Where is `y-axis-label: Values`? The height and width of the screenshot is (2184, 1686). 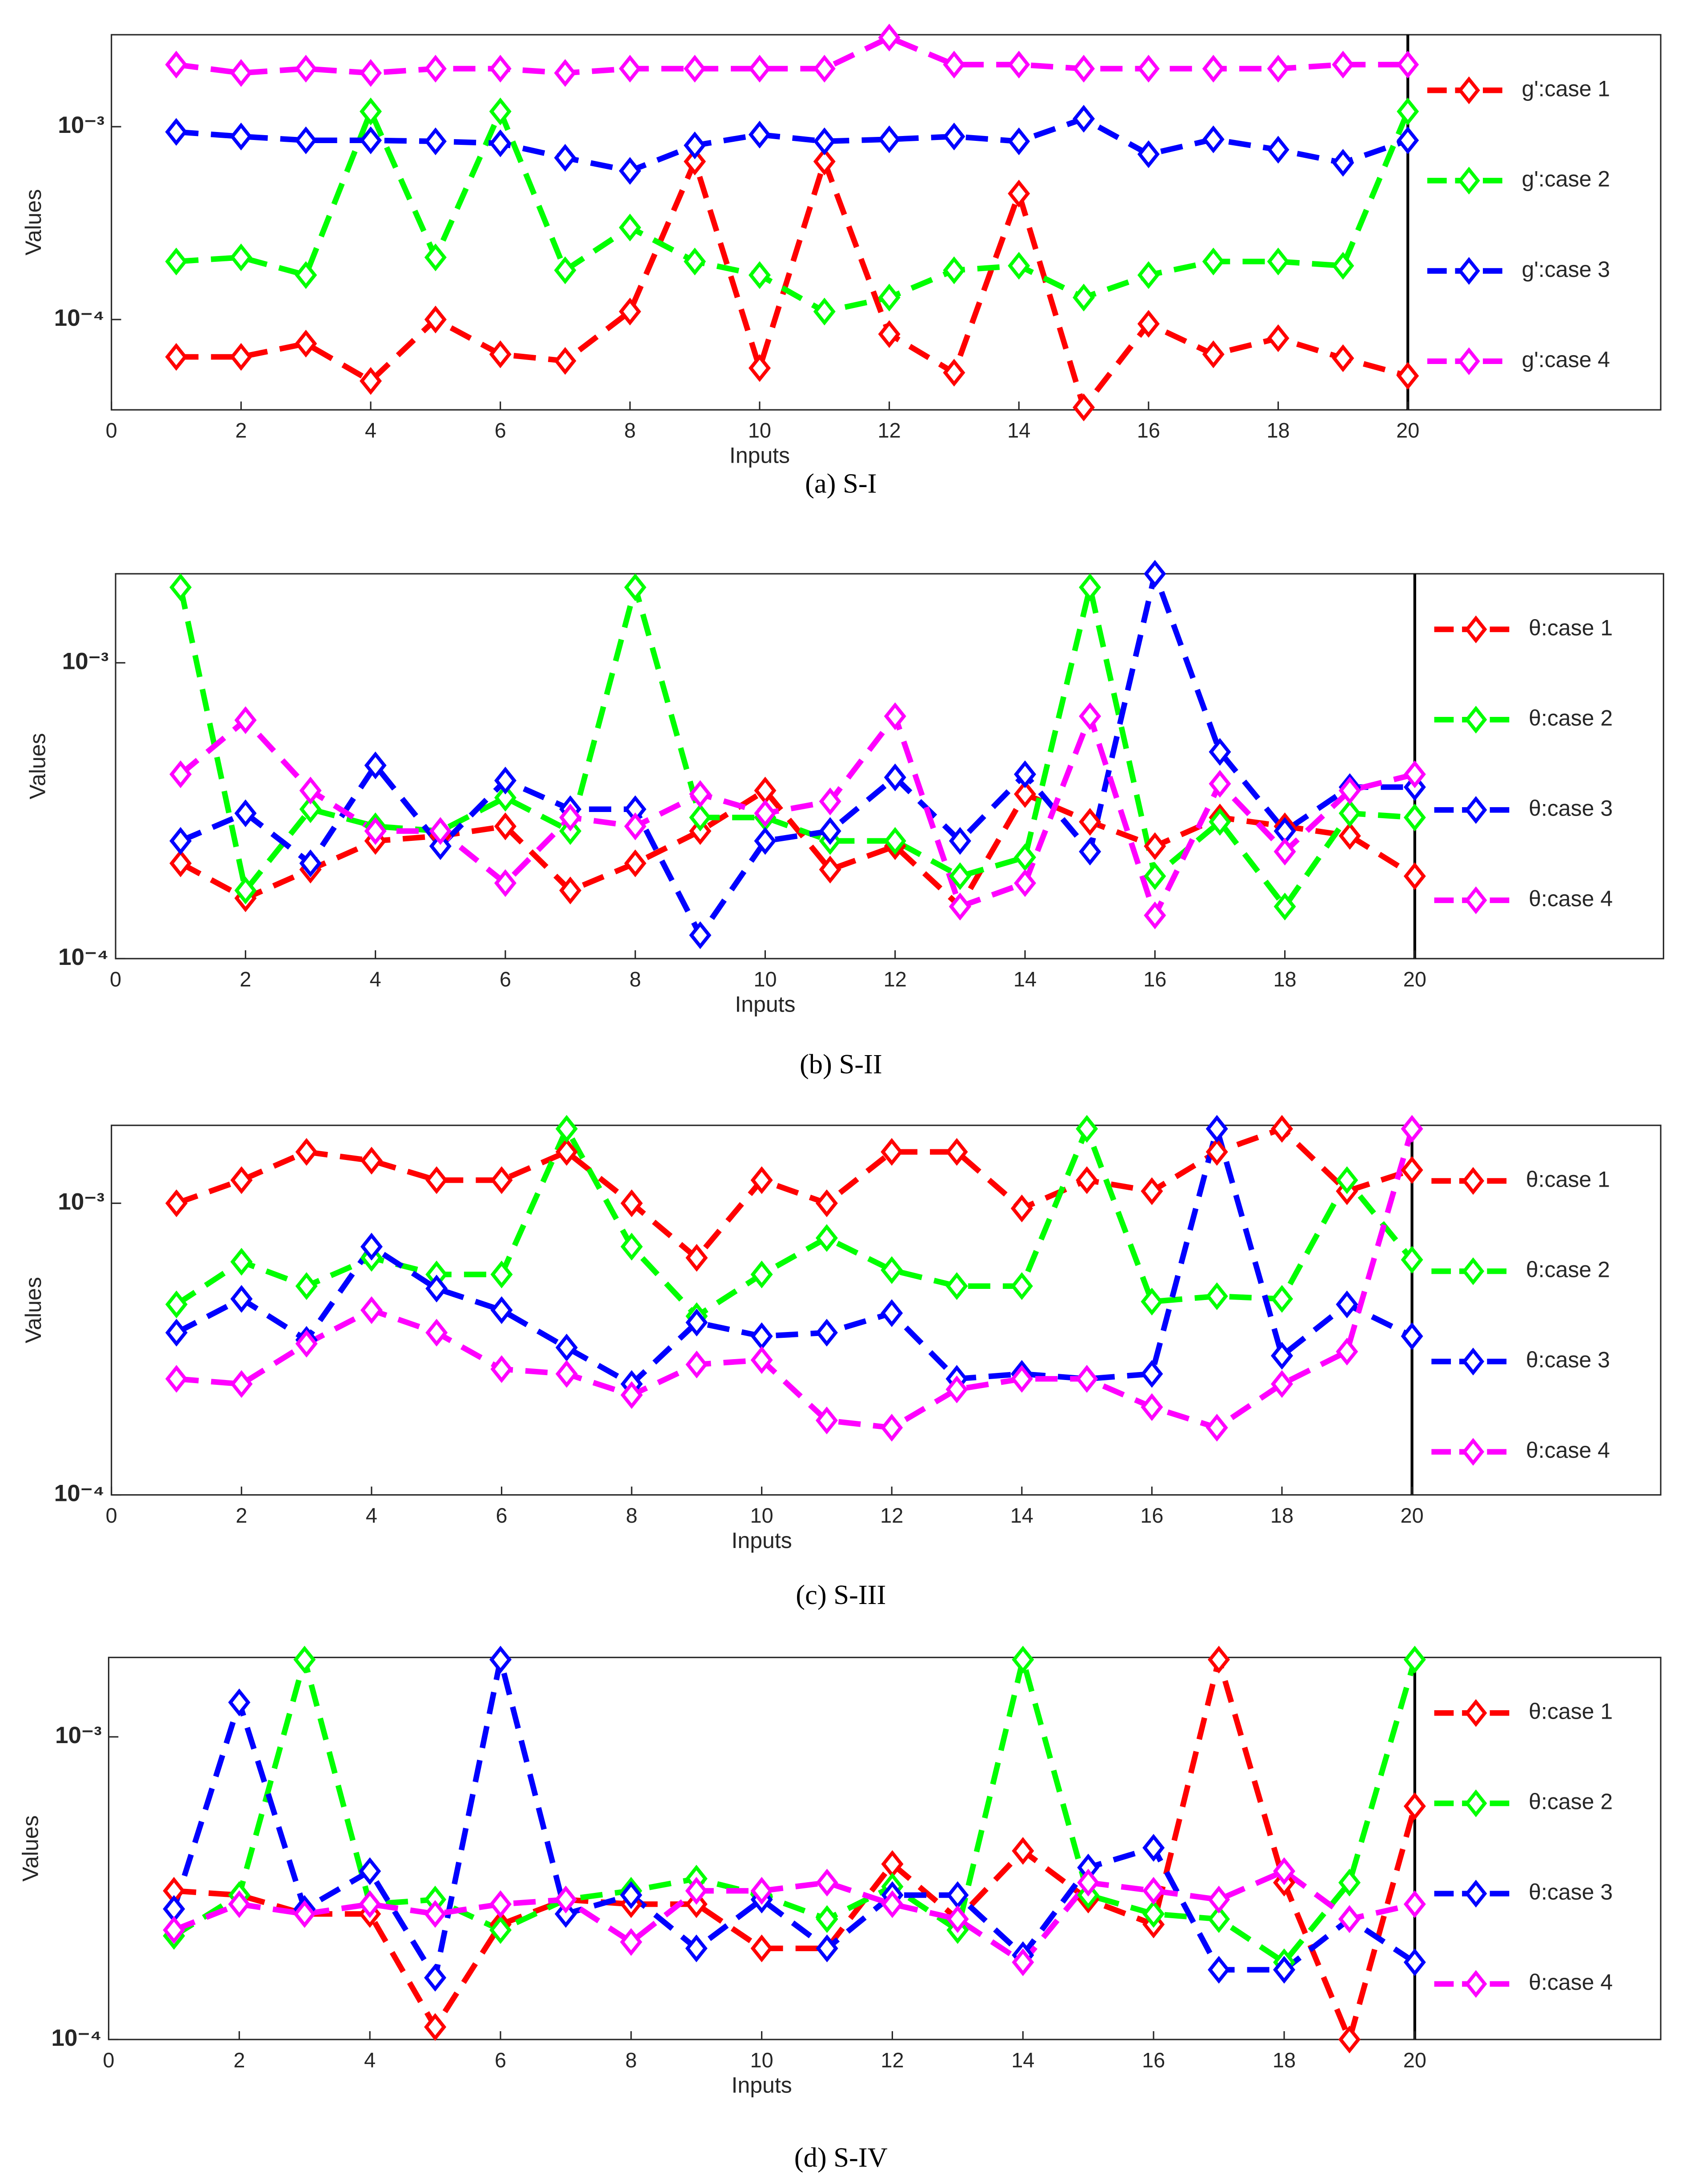 y-axis-label: Values is located at coordinates (30, 1848).